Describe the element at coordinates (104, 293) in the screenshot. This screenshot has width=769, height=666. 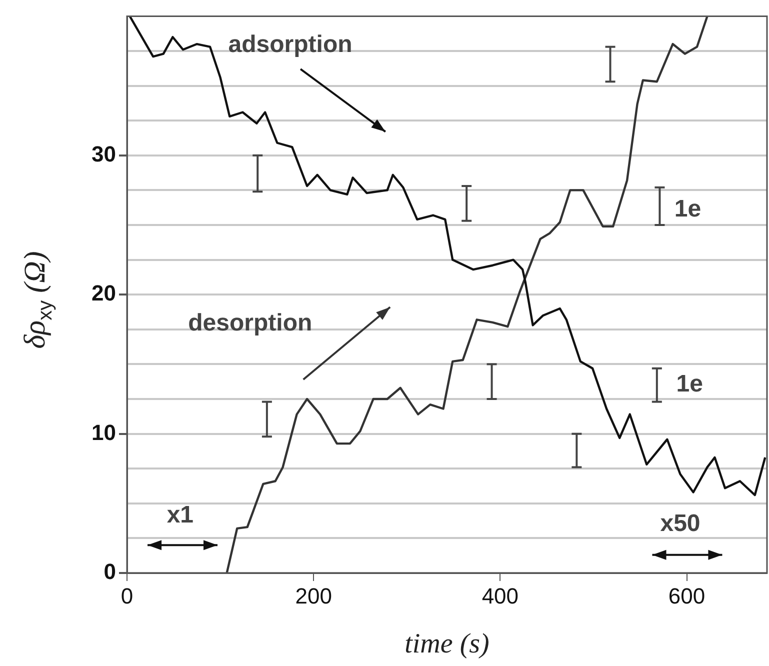
I see `y-tick-label: 20` at that location.